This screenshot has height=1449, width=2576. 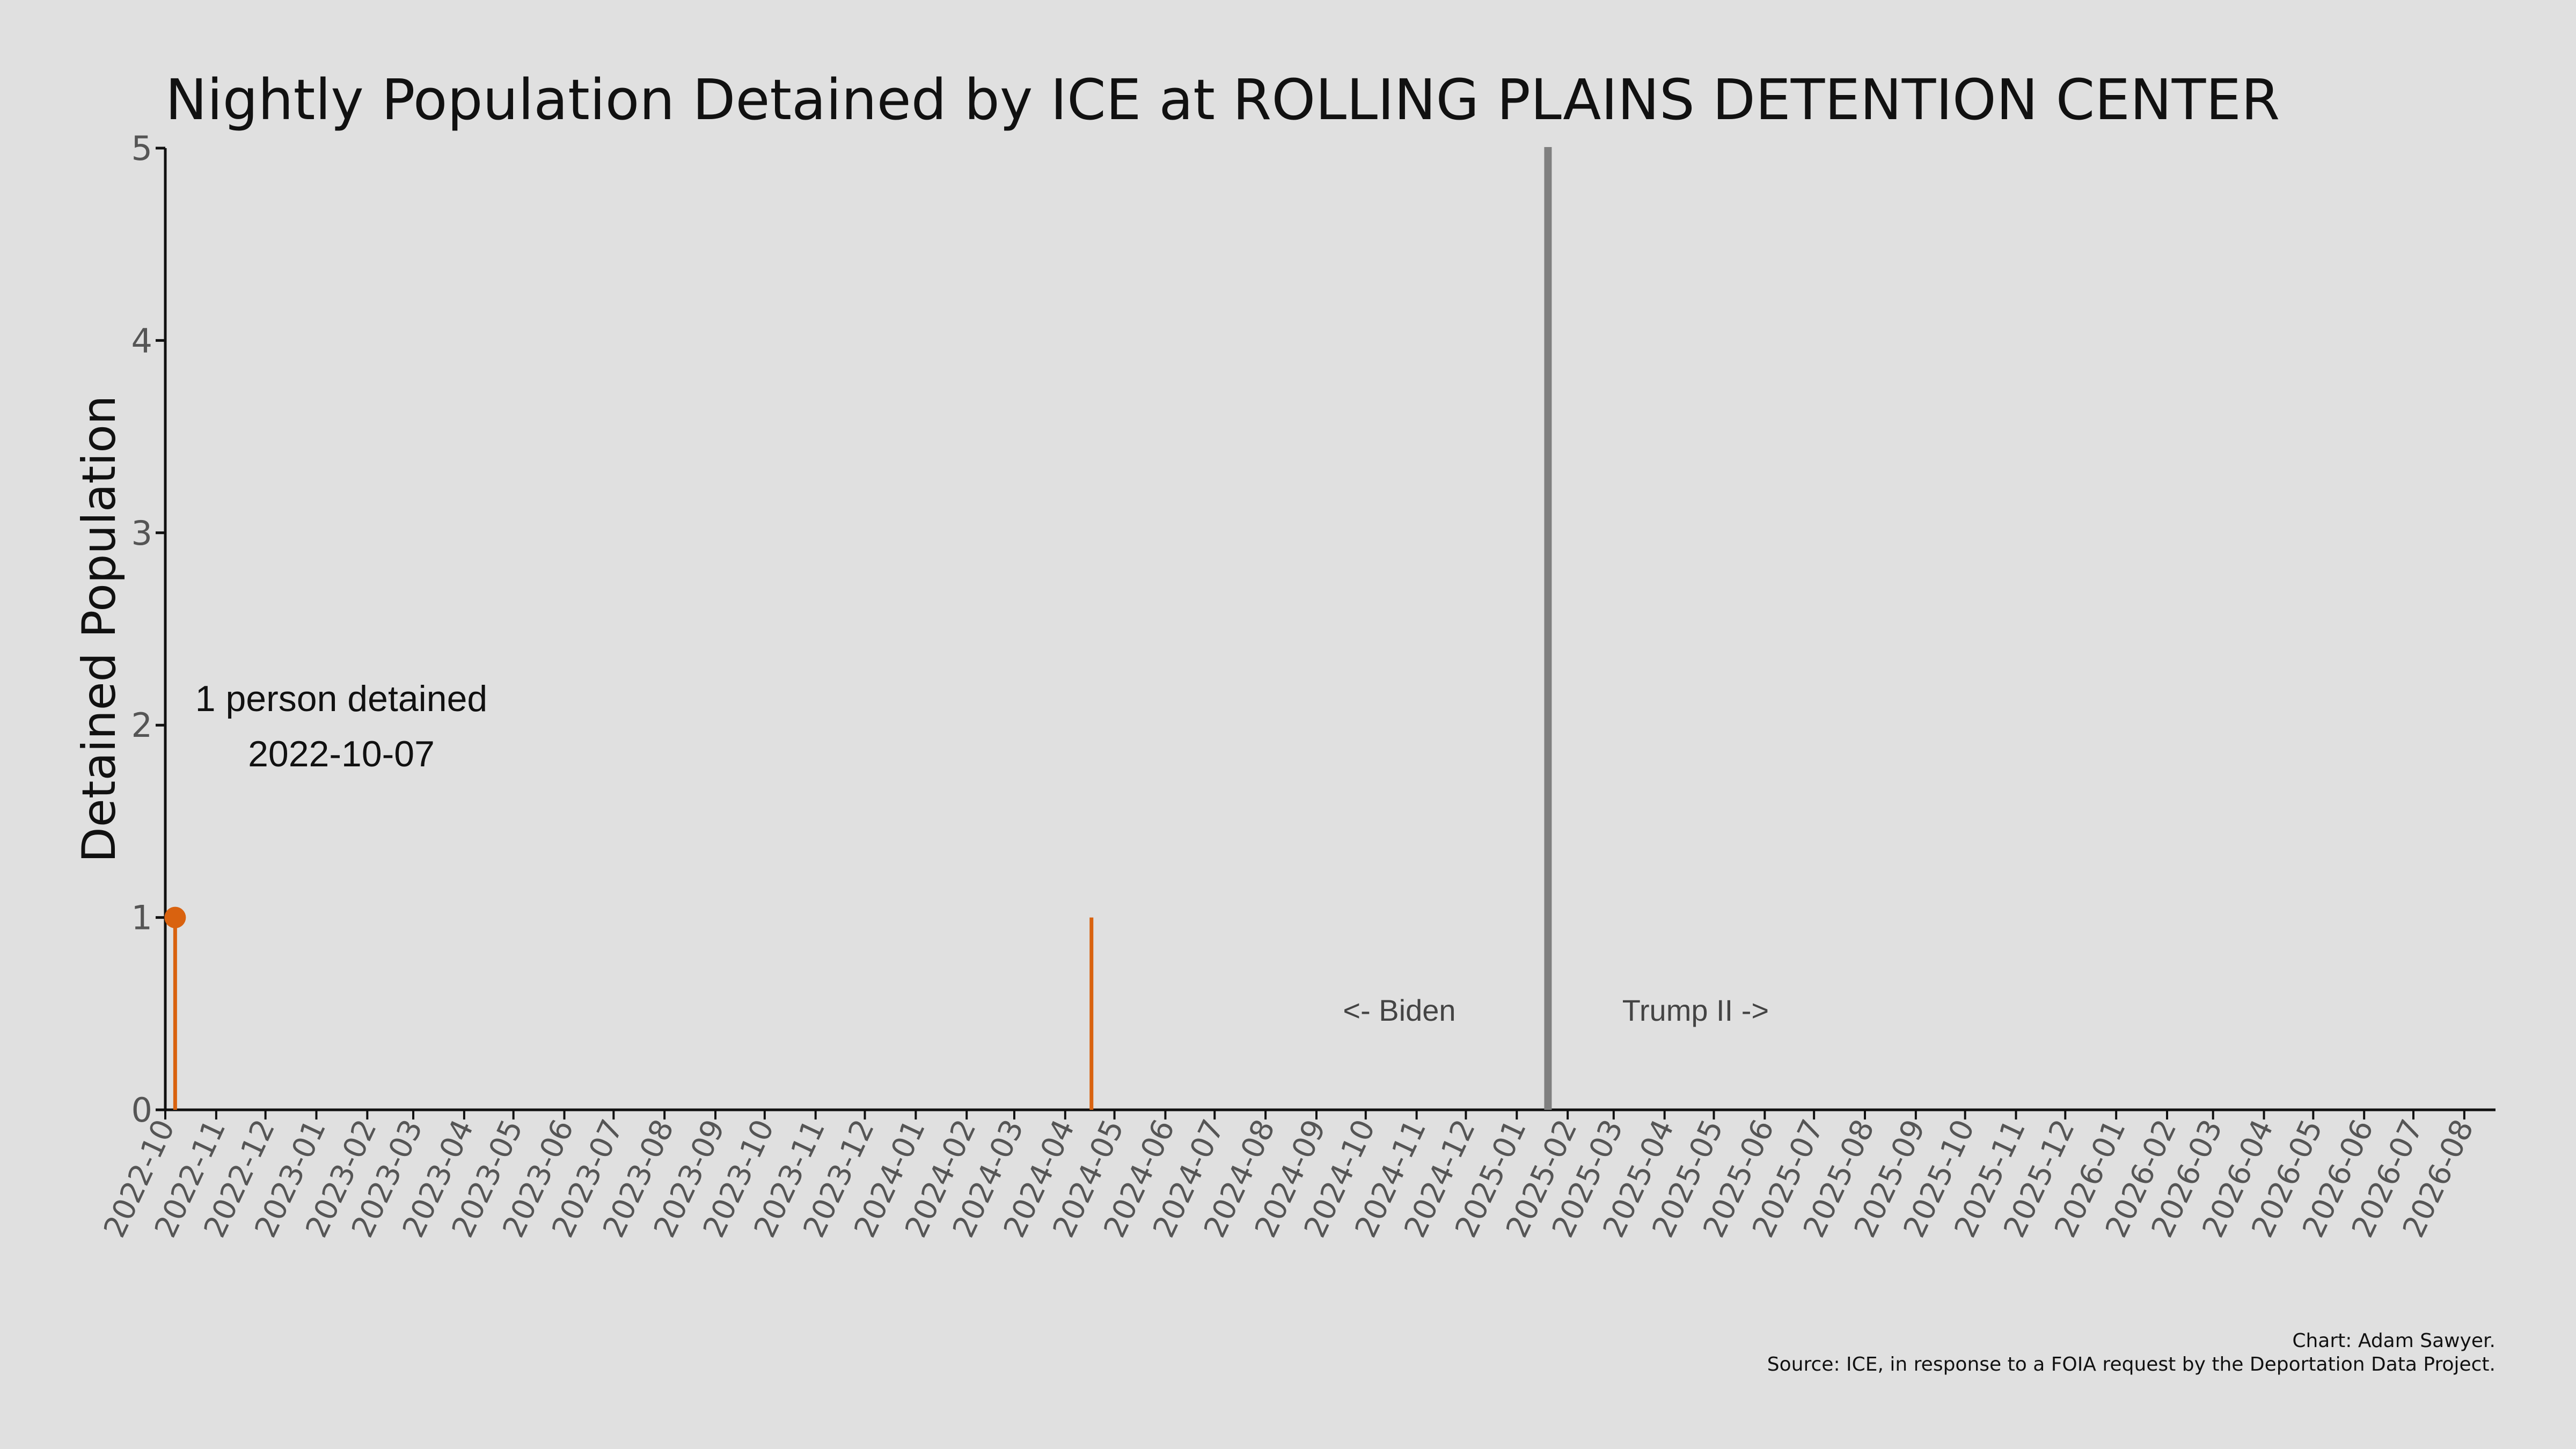 I want to click on y-tick-label: 3, so click(x=141, y=533).